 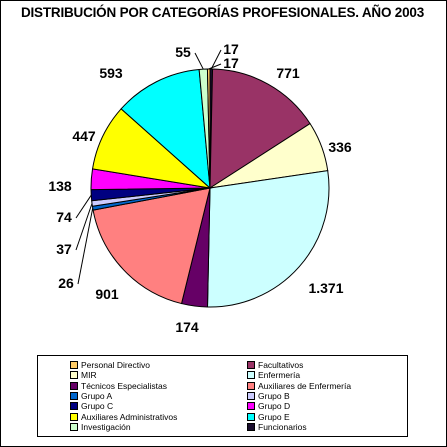 I want to click on legend-label: Funcionarios, so click(x=282, y=426).